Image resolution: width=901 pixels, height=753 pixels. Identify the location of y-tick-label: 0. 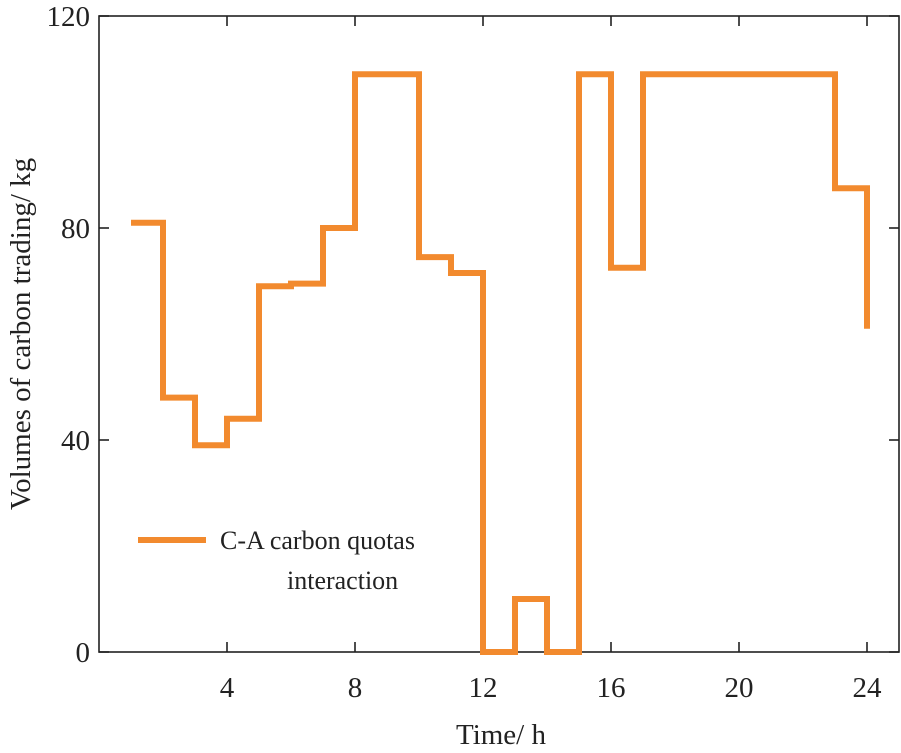
(83, 653).